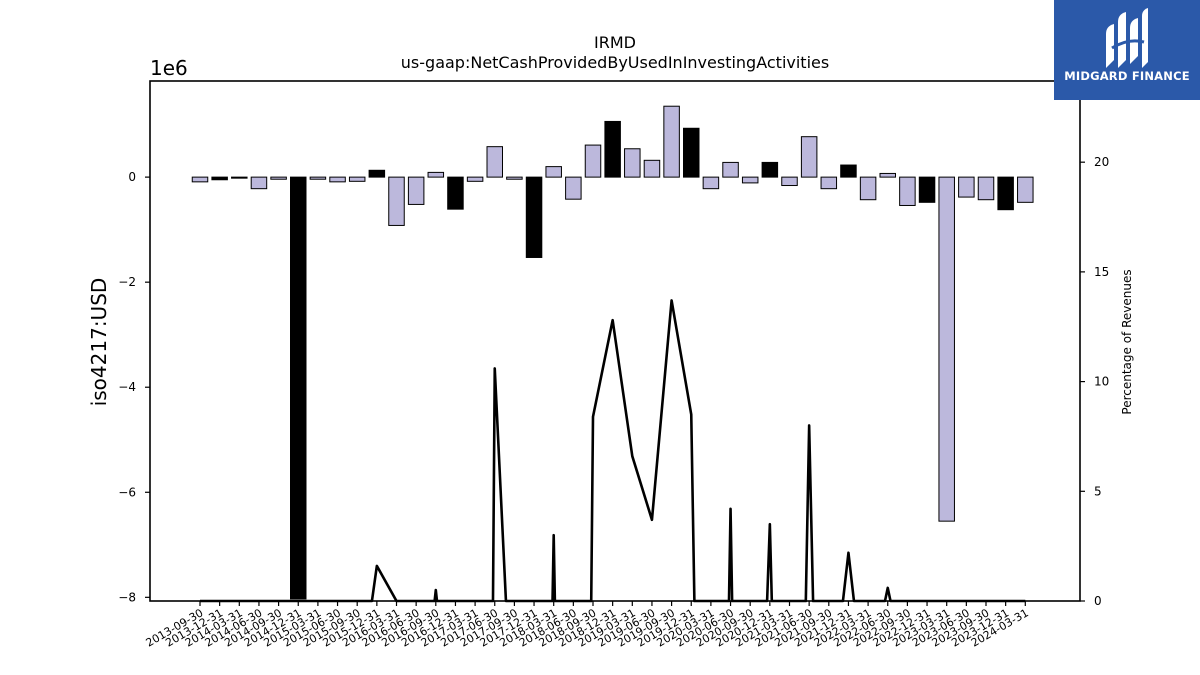 This screenshot has height=675, width=1200. I want to click on y-tick-label: −8, so click(127, 597).